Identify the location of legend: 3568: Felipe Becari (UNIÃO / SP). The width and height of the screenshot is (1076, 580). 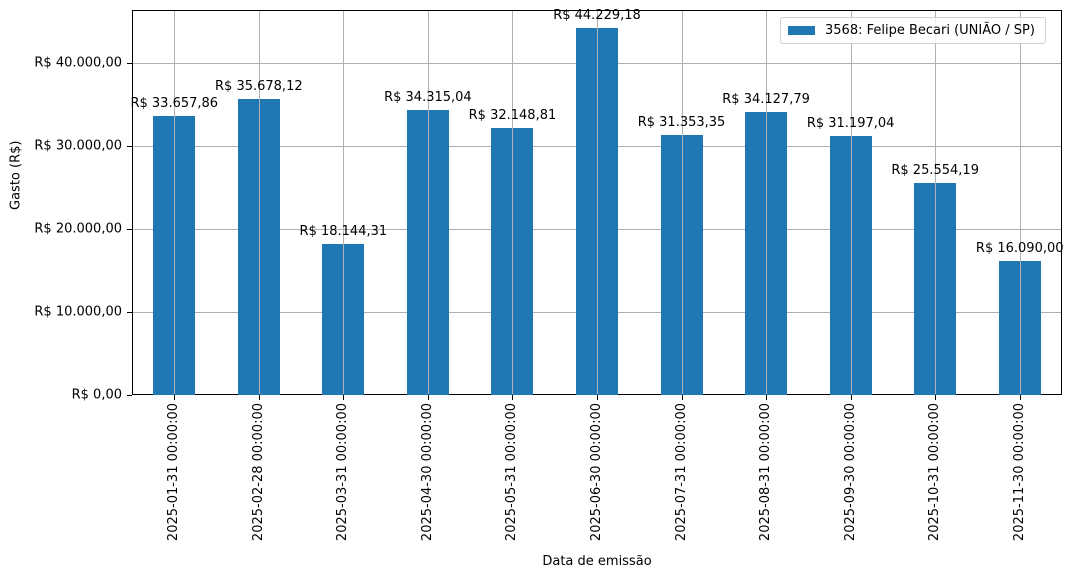
(913, 30).